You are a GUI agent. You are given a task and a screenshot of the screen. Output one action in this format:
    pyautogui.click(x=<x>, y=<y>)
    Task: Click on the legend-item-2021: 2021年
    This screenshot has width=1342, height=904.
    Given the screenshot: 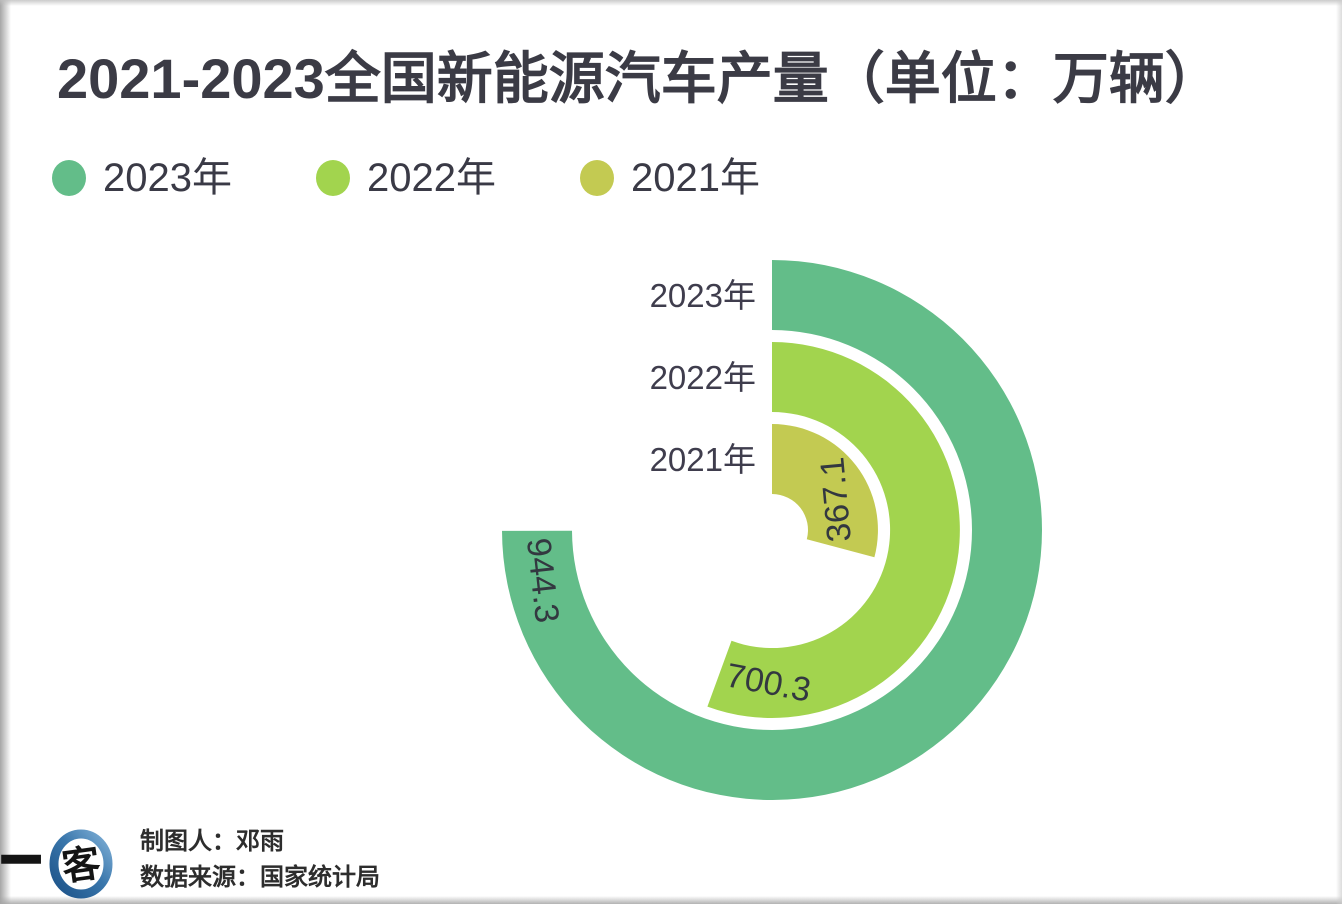 What is the action you would take?
    pyautogui.click(x=669, y=178)
    